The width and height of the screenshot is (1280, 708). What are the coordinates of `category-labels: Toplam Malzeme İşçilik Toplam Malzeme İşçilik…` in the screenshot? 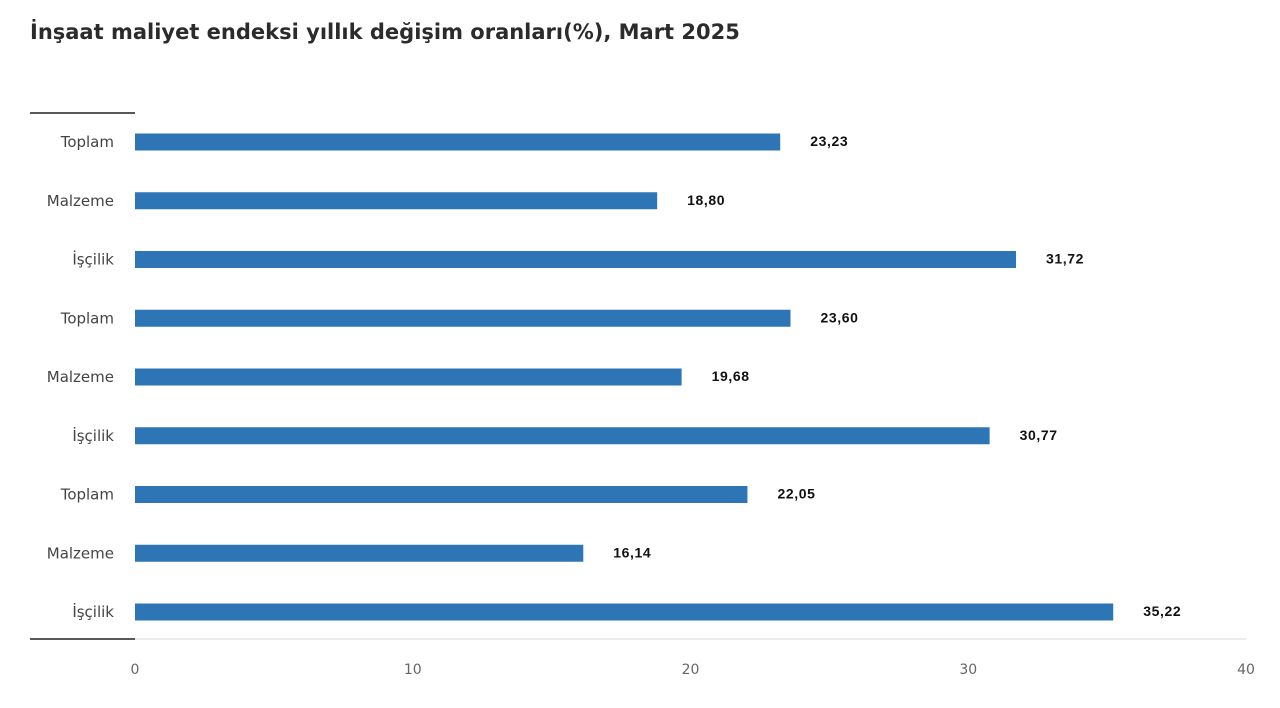 It's located at (81, 377).